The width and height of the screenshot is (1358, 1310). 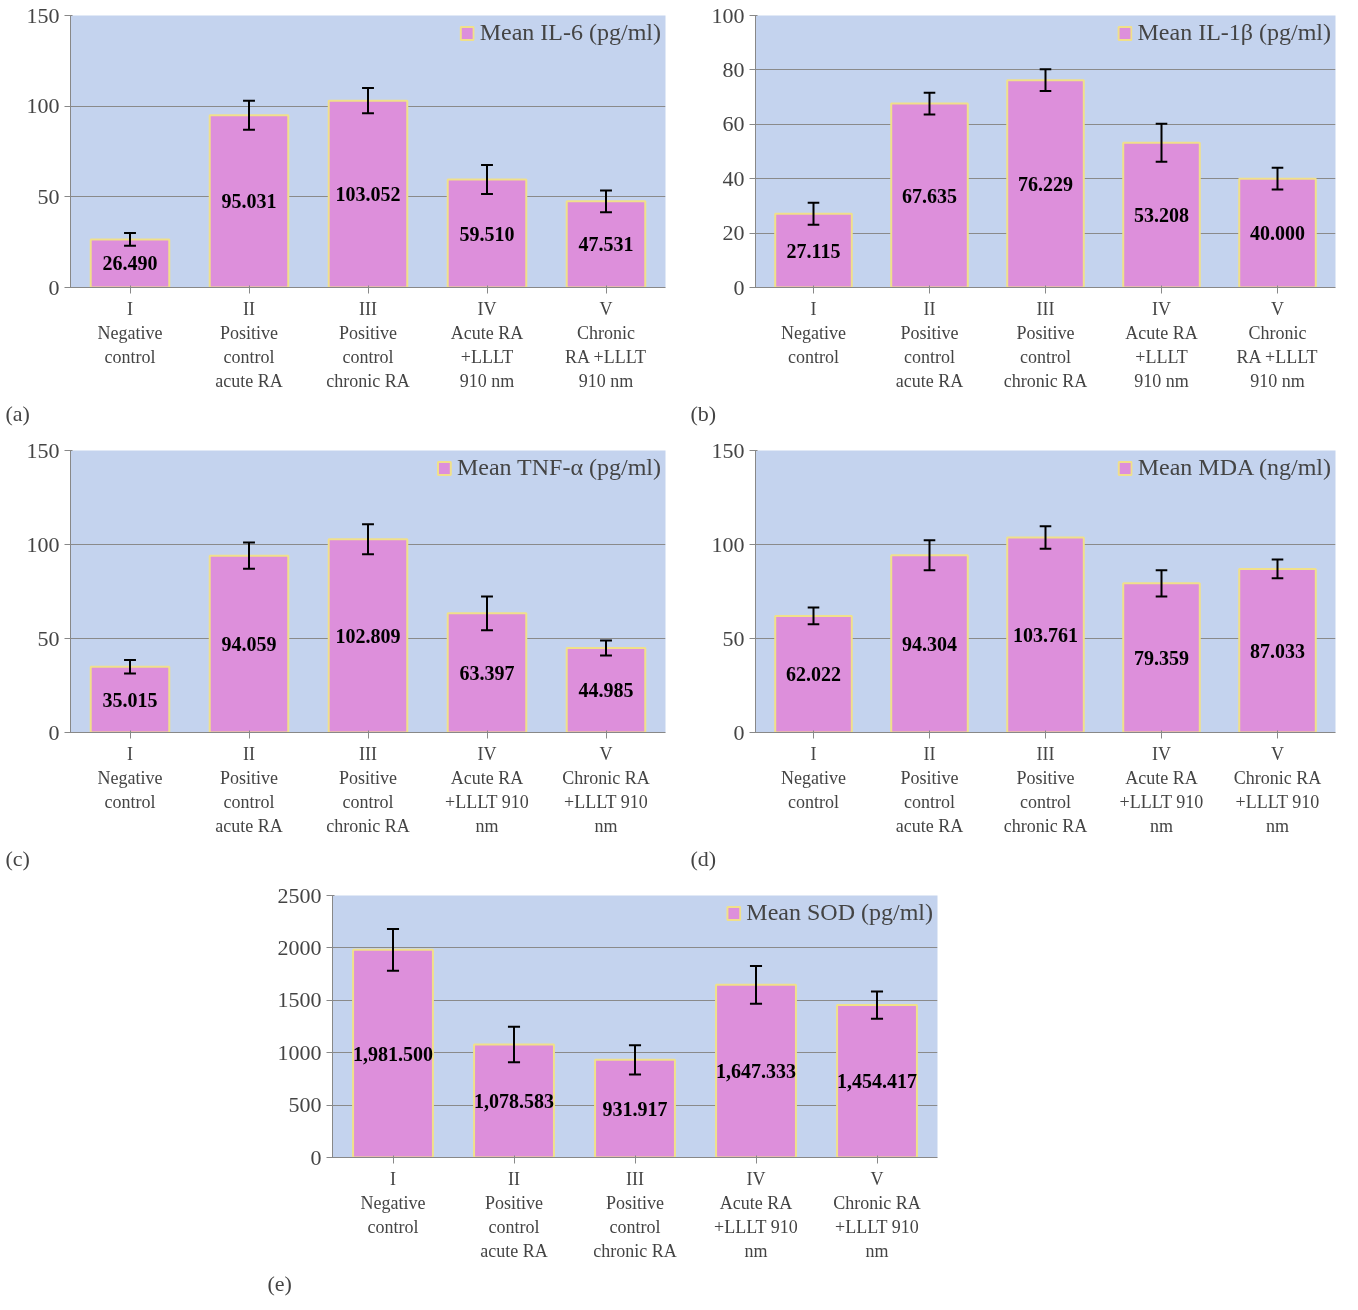 I want to click on y-tick-label: 20, so click(x=733, y=233).